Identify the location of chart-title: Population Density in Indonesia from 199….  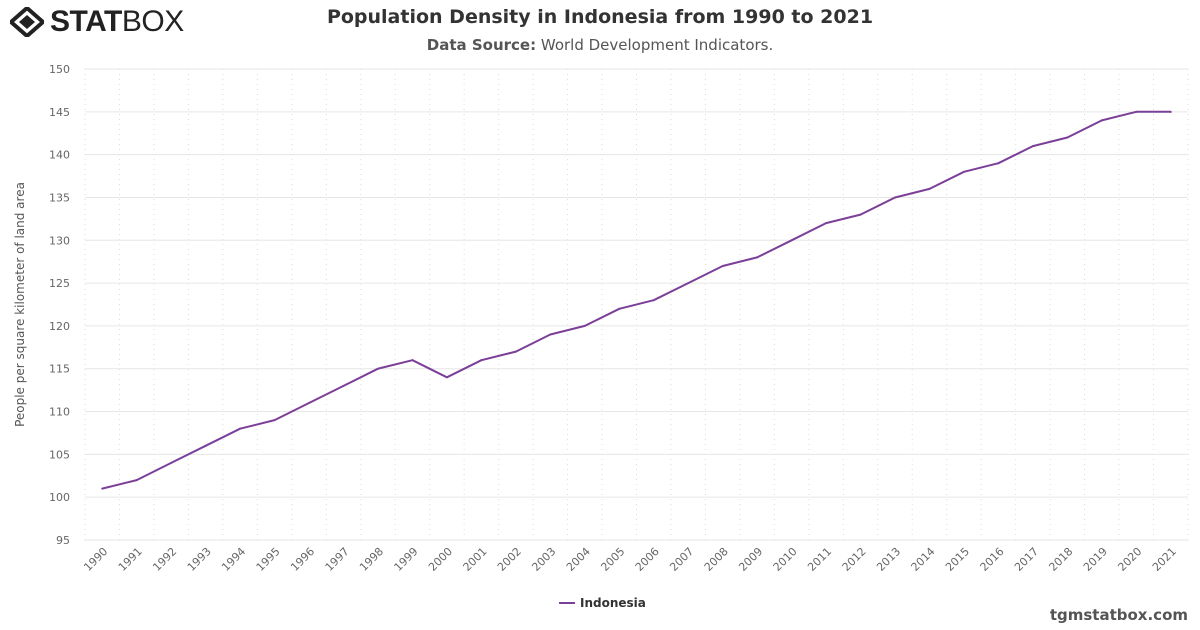
(600, 17).